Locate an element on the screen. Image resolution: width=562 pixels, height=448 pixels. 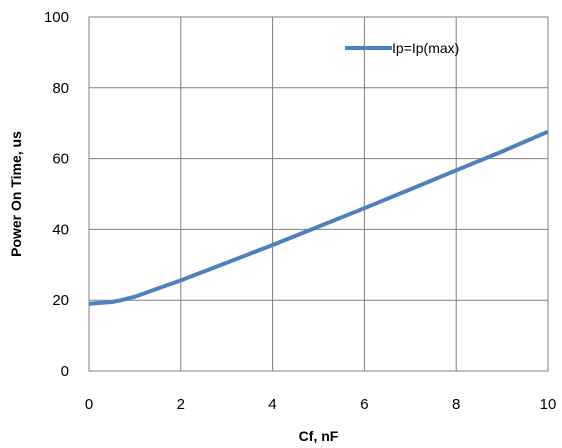
x-tick-label: 10 is located at coordinates (548, 404).